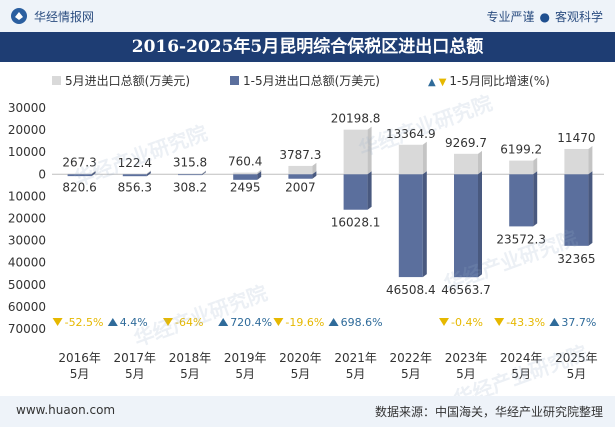 This screenshot has width=615, height=427. I want to click on top-bar: 华经情报网 专业严谨 ● 客观科学, so click(307, 16).